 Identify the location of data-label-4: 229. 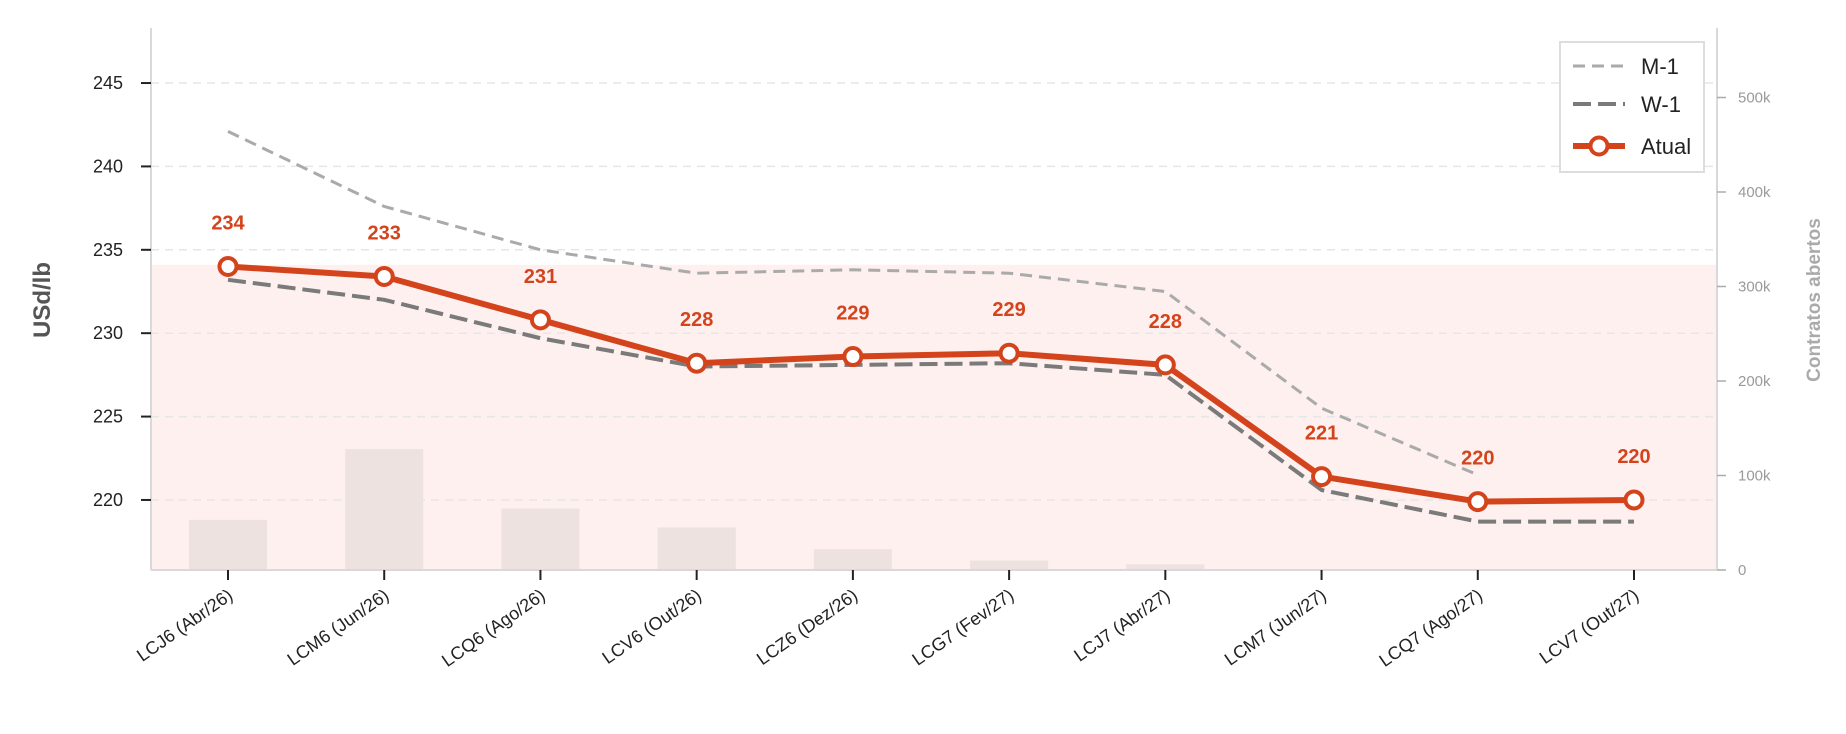
(852, 314).